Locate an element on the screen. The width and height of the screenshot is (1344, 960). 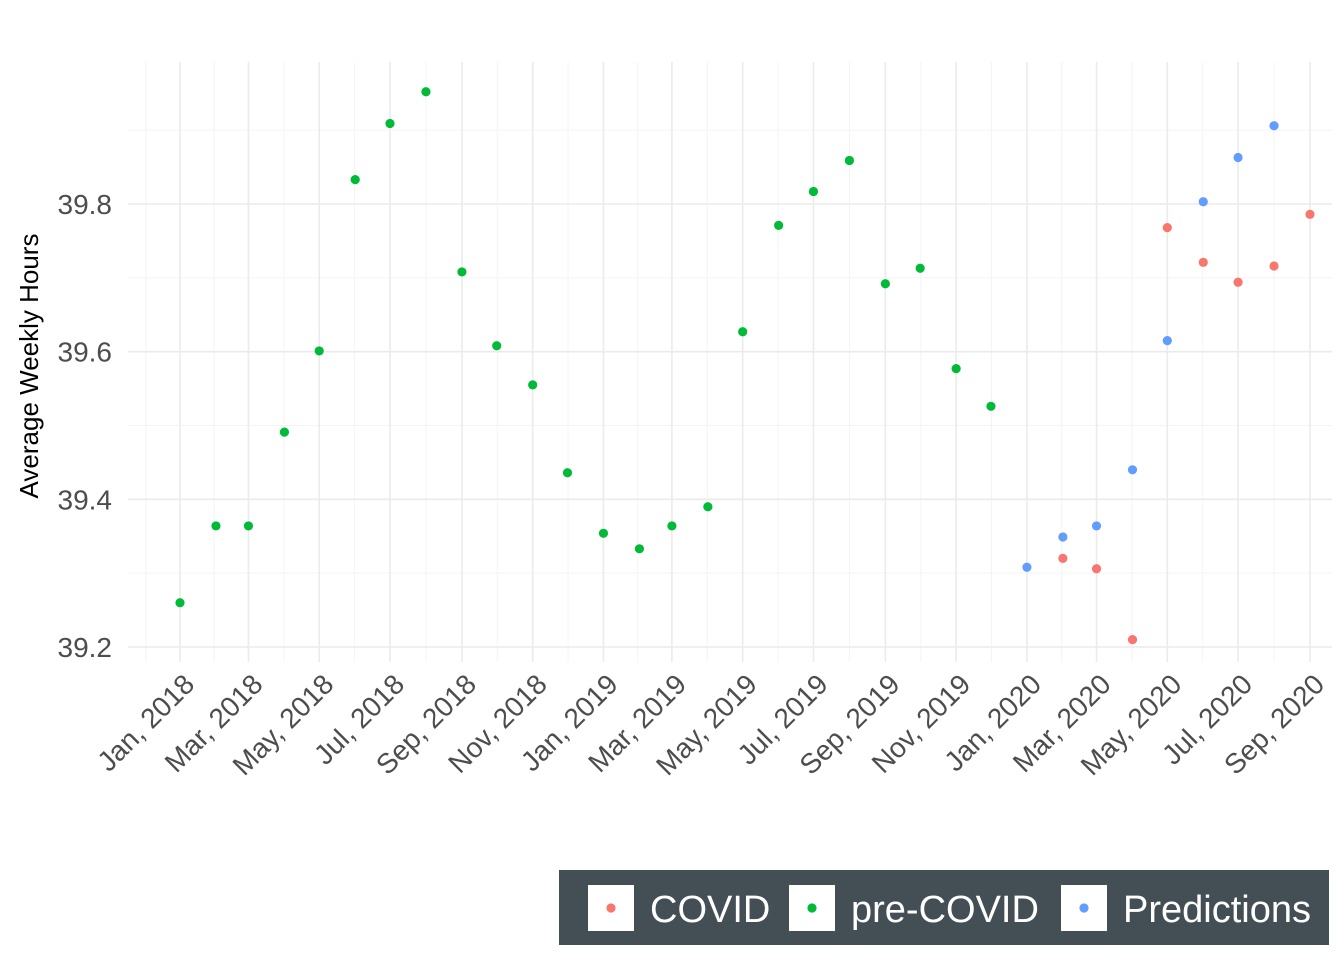
legend-label: COVID is located at coordinates (710, 910).